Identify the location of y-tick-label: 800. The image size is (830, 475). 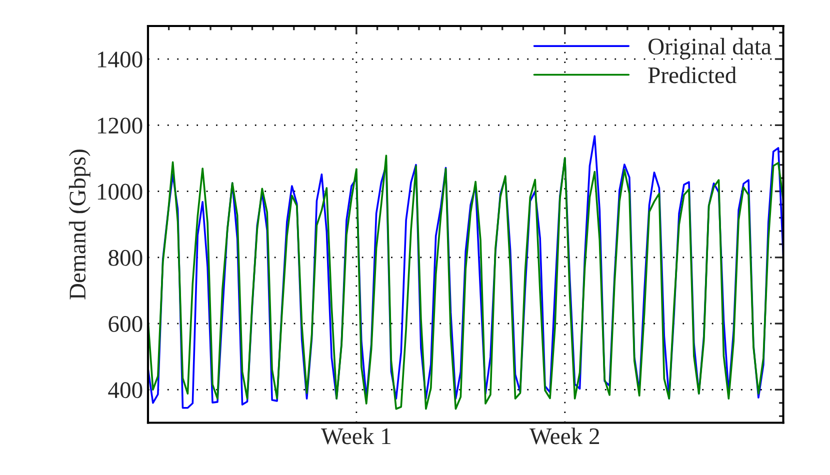
(125, 258).